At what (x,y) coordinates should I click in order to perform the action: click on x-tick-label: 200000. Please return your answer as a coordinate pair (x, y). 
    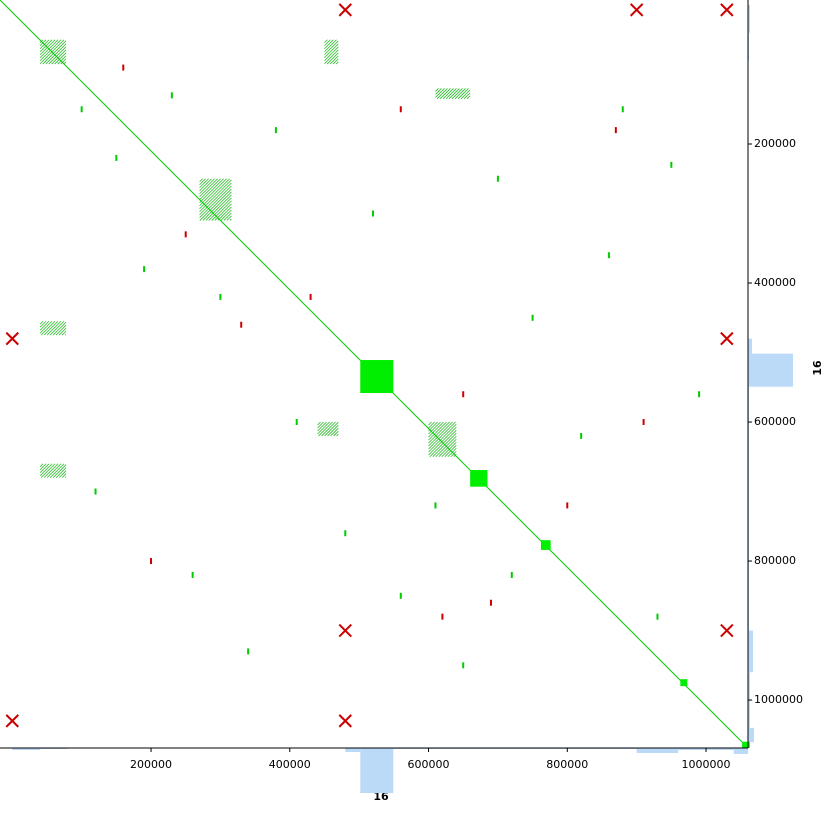
    Looking at the image, I should click on (151, 764).